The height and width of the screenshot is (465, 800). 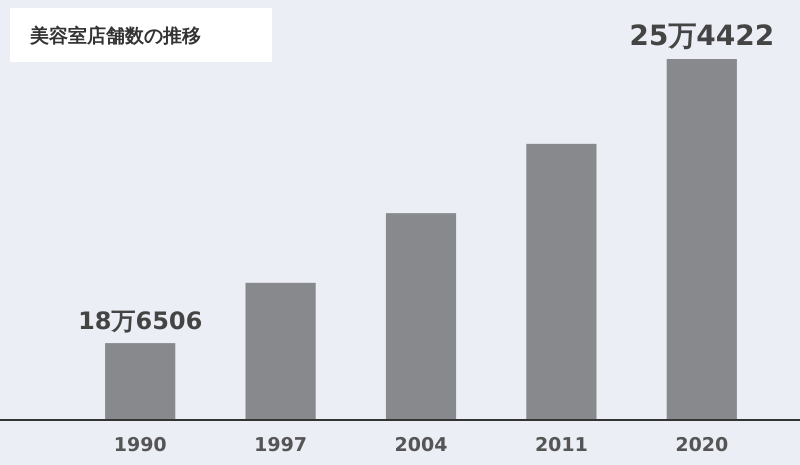 What do you see at coordinates (115, 36) in the screenshot?
I see `chart-title: 美容室店舗数の推移` at bounding box center [115, 36].